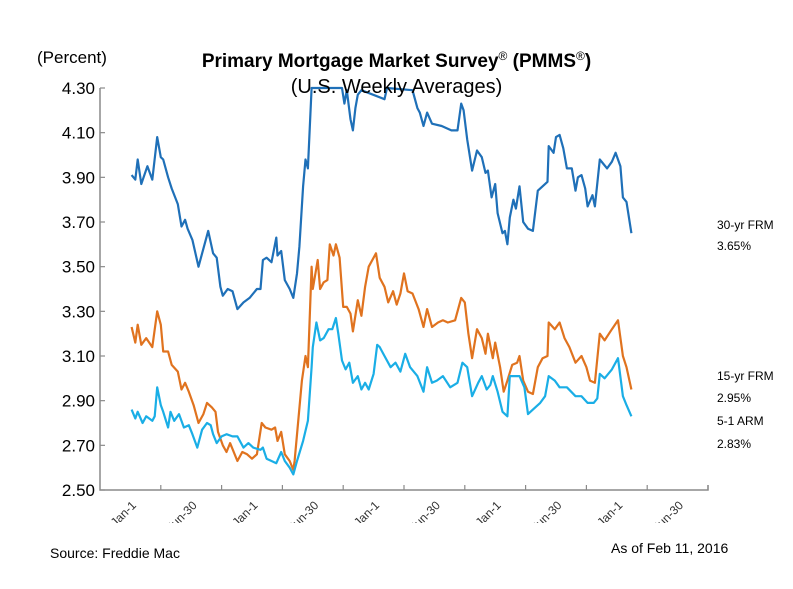 Image resolution: width=793 pixels, height=589 pixels. I want to click on y-tick-label: 3.10, so click(78, 356).